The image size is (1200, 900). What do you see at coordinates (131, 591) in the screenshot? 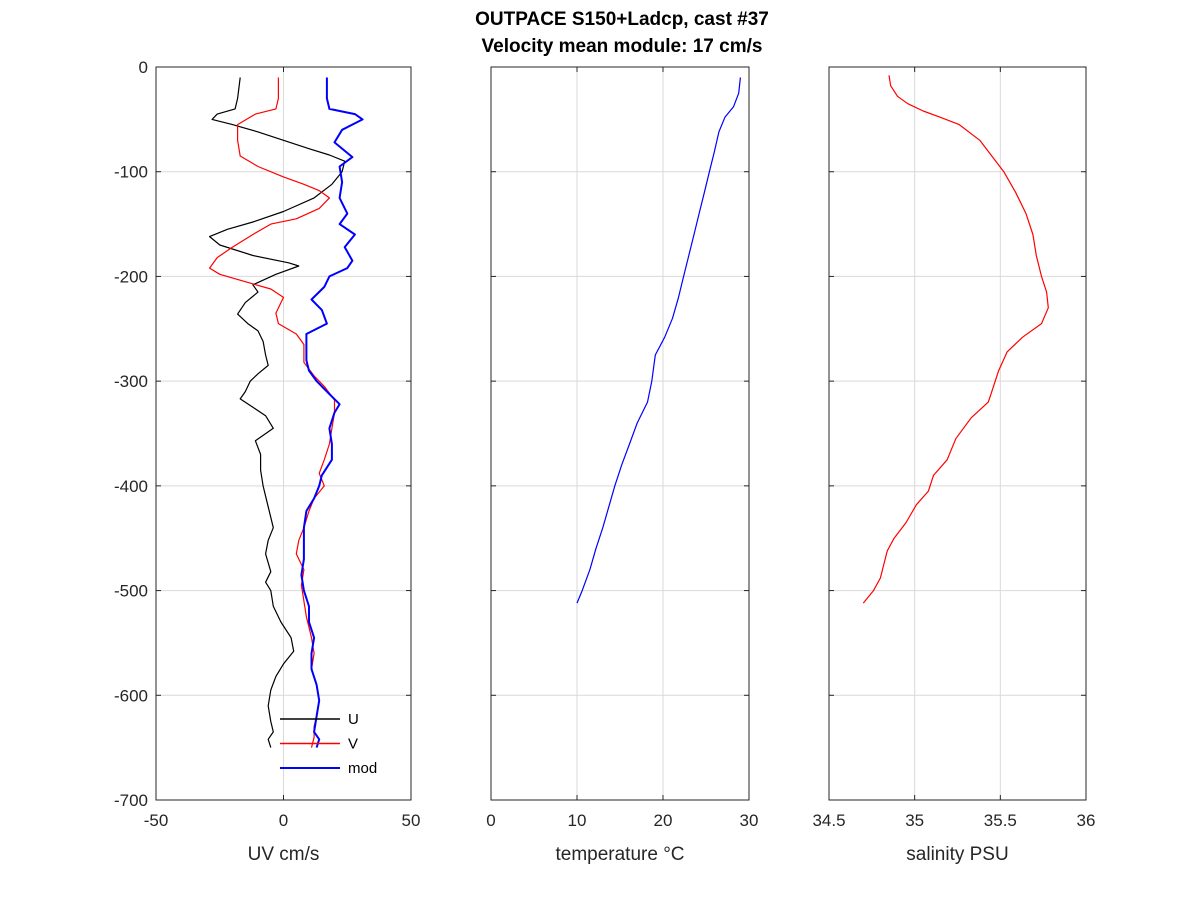
I see `y-tick-label: -500` at bounding box center [131, 591].